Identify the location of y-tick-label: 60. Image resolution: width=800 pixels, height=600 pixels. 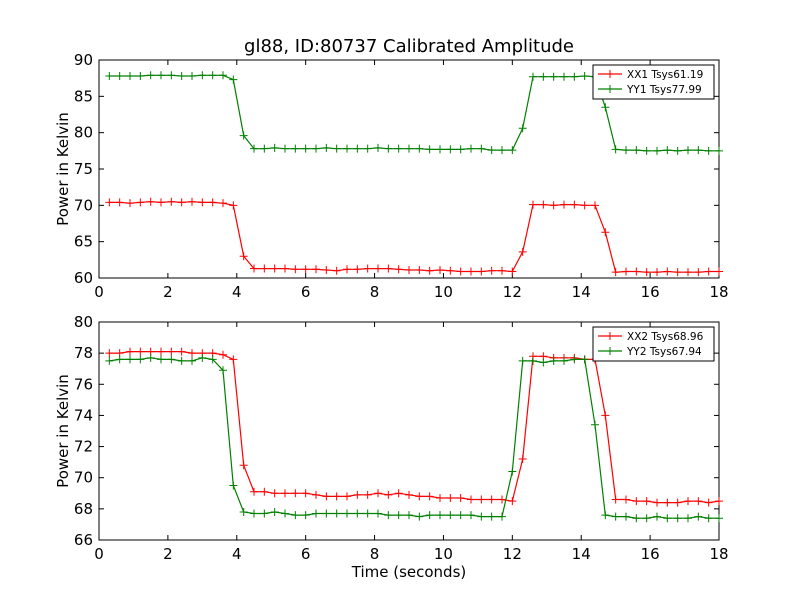
(83, 278).